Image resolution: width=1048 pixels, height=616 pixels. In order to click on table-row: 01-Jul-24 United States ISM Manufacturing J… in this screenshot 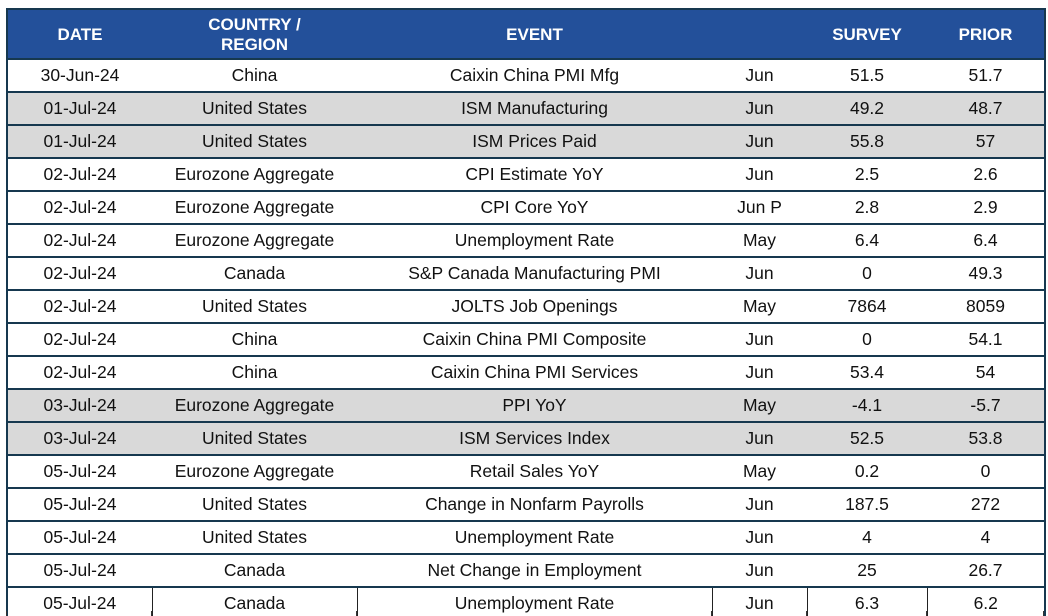, I will do `click(526, 109)`.